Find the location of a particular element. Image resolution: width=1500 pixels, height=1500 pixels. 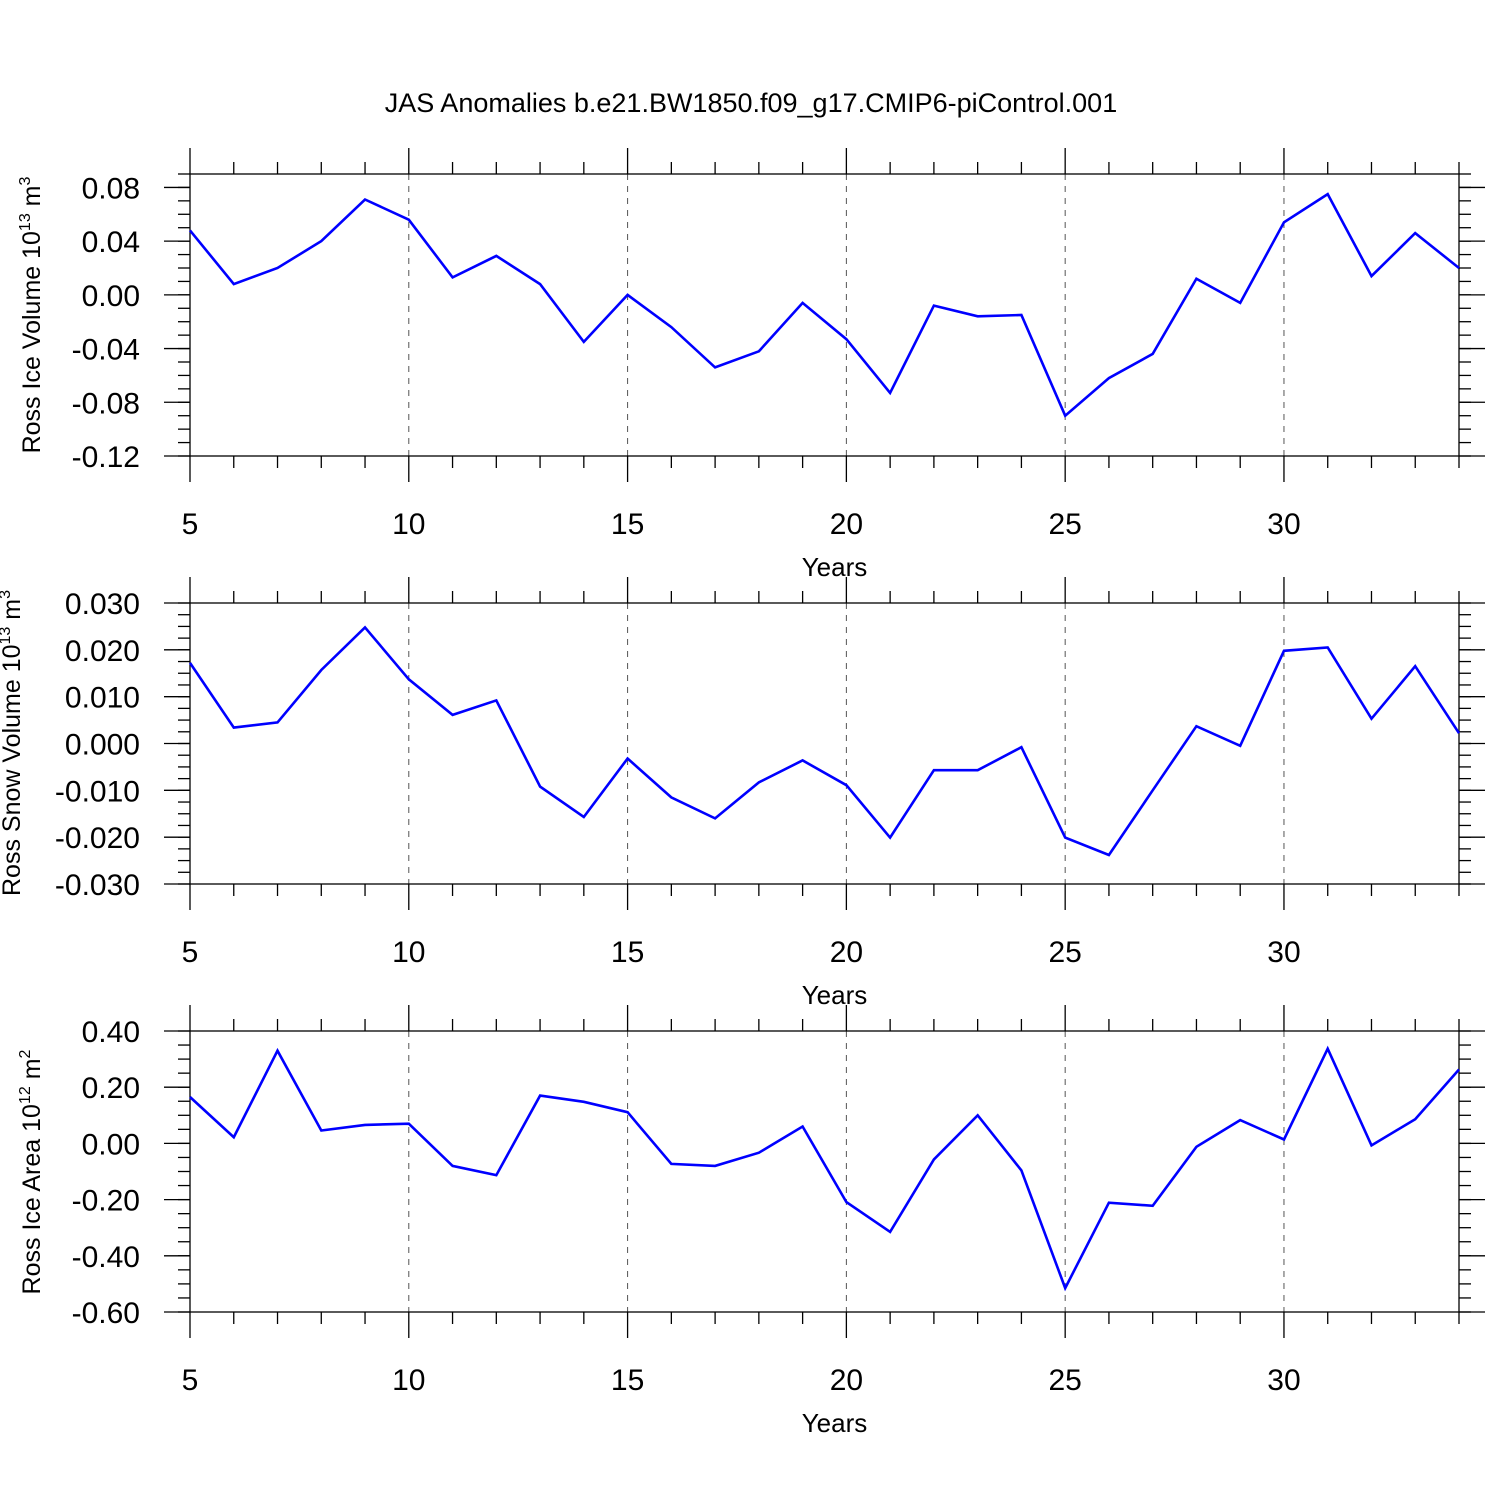

y-tick-label: 0.000 is located at coordinates (102, 745).